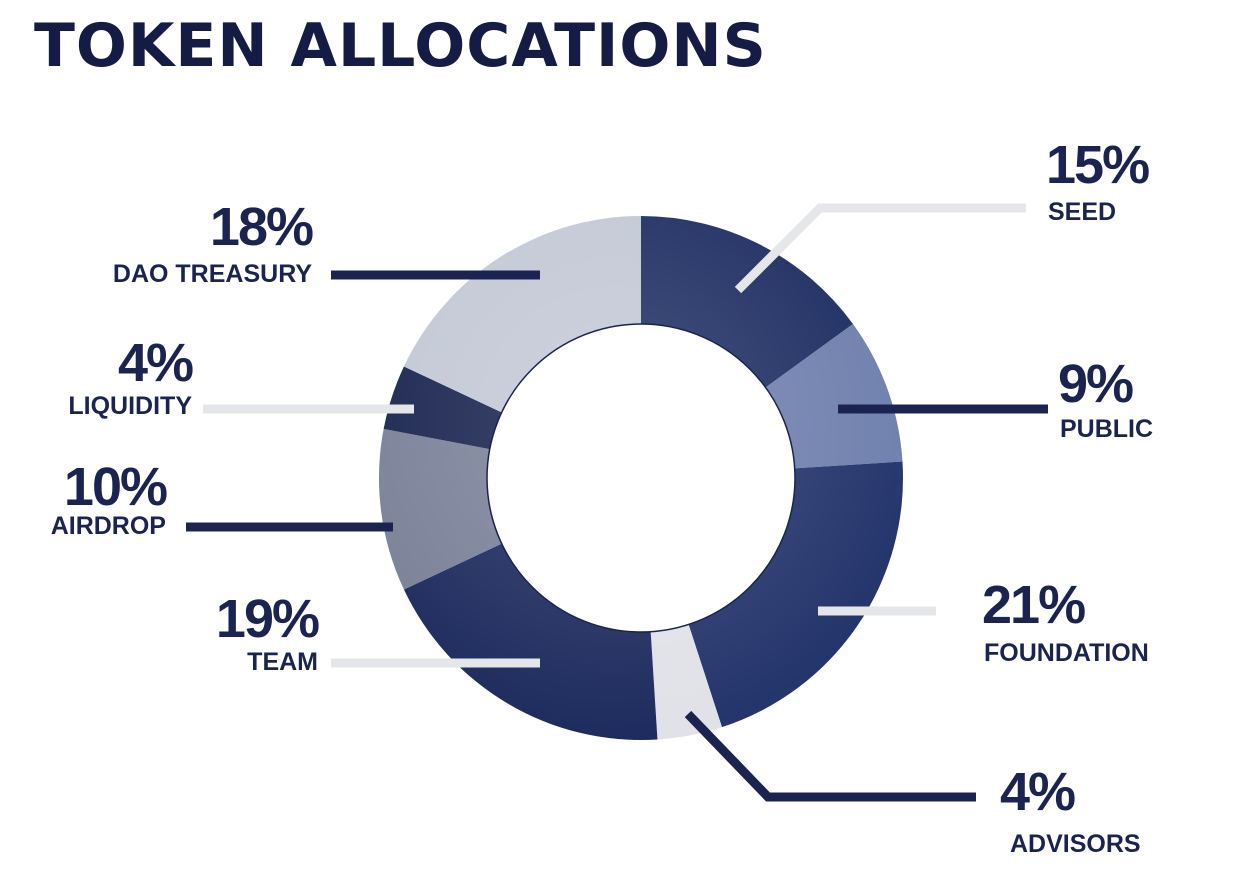  What do you see at coordinates (1096, 384) in the screenshot?
I see `slice-value-public: 9%` at bounding box center [1096, 384].